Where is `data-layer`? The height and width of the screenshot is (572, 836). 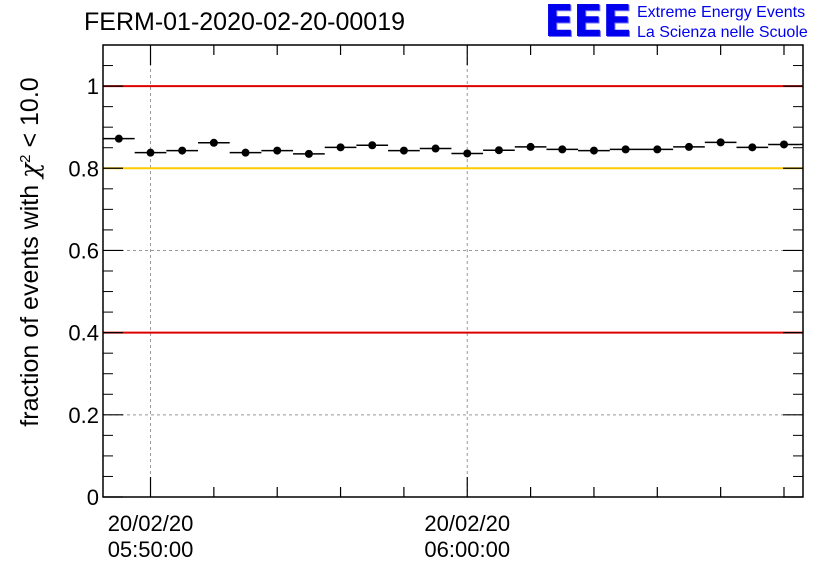 data-layer is located at coordinates (453, 146).